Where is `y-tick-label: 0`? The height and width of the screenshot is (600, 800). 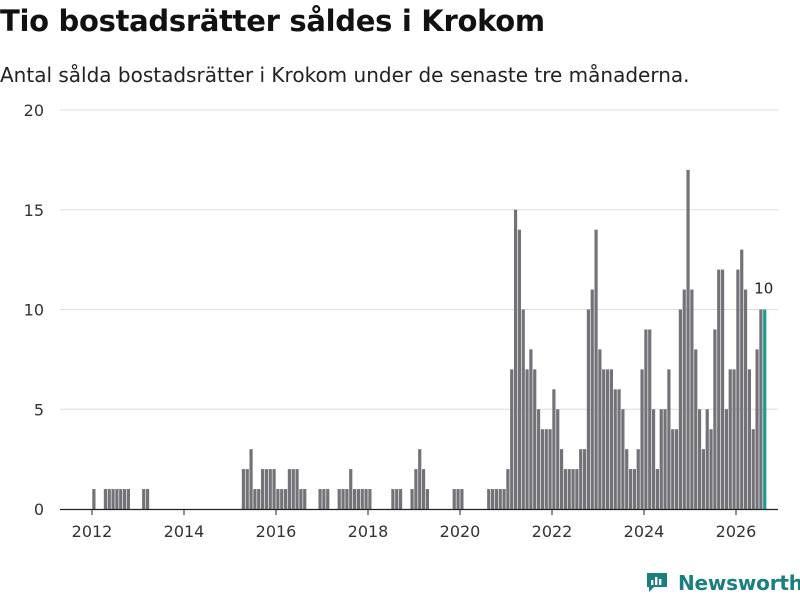
y-tick-label: 0 is located at coordinates (39, 509).